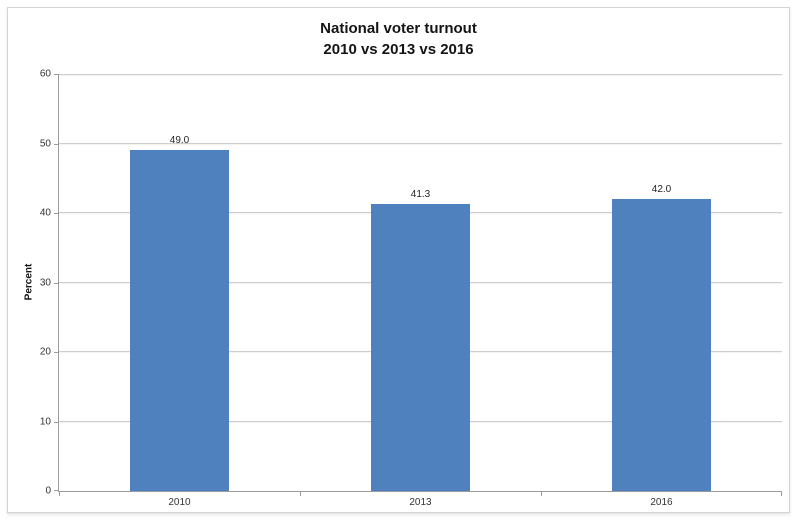  Describe the element at coordinates (398, 49) in the screenshot. I see `chart-title-line2: 2010 vs 2013 vs 2016` at that location.